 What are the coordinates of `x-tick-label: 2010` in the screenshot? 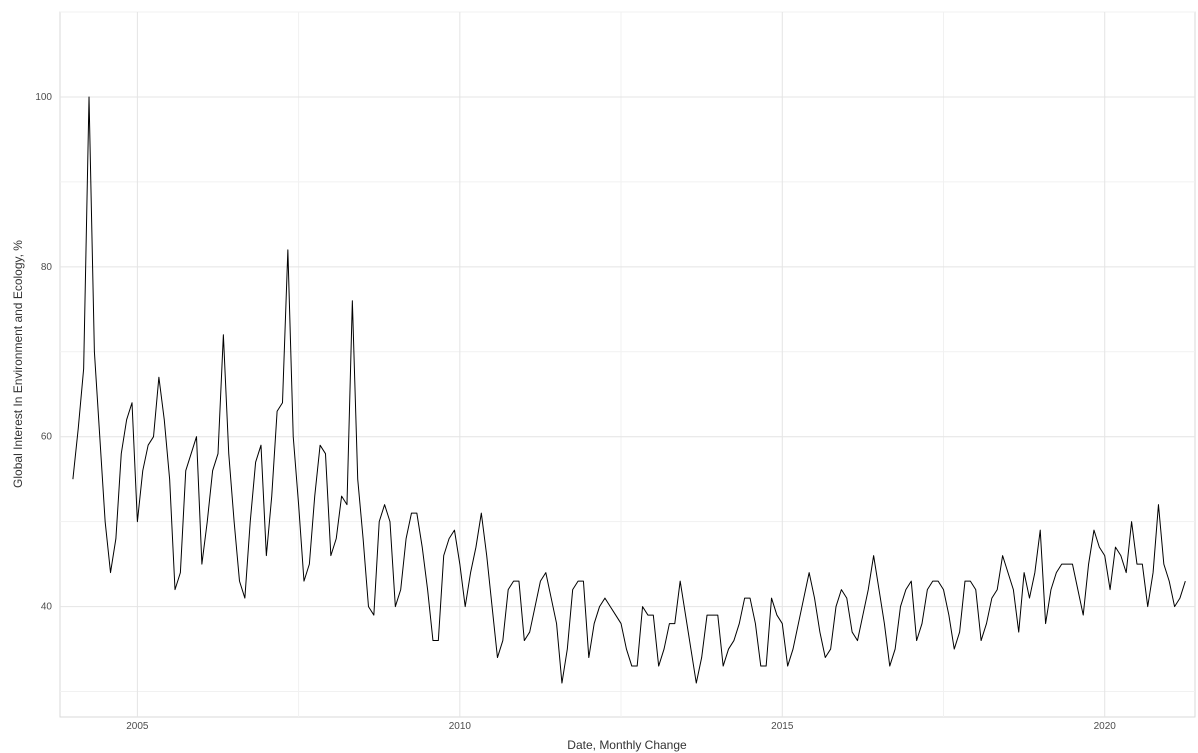 It's located at (460, 726).